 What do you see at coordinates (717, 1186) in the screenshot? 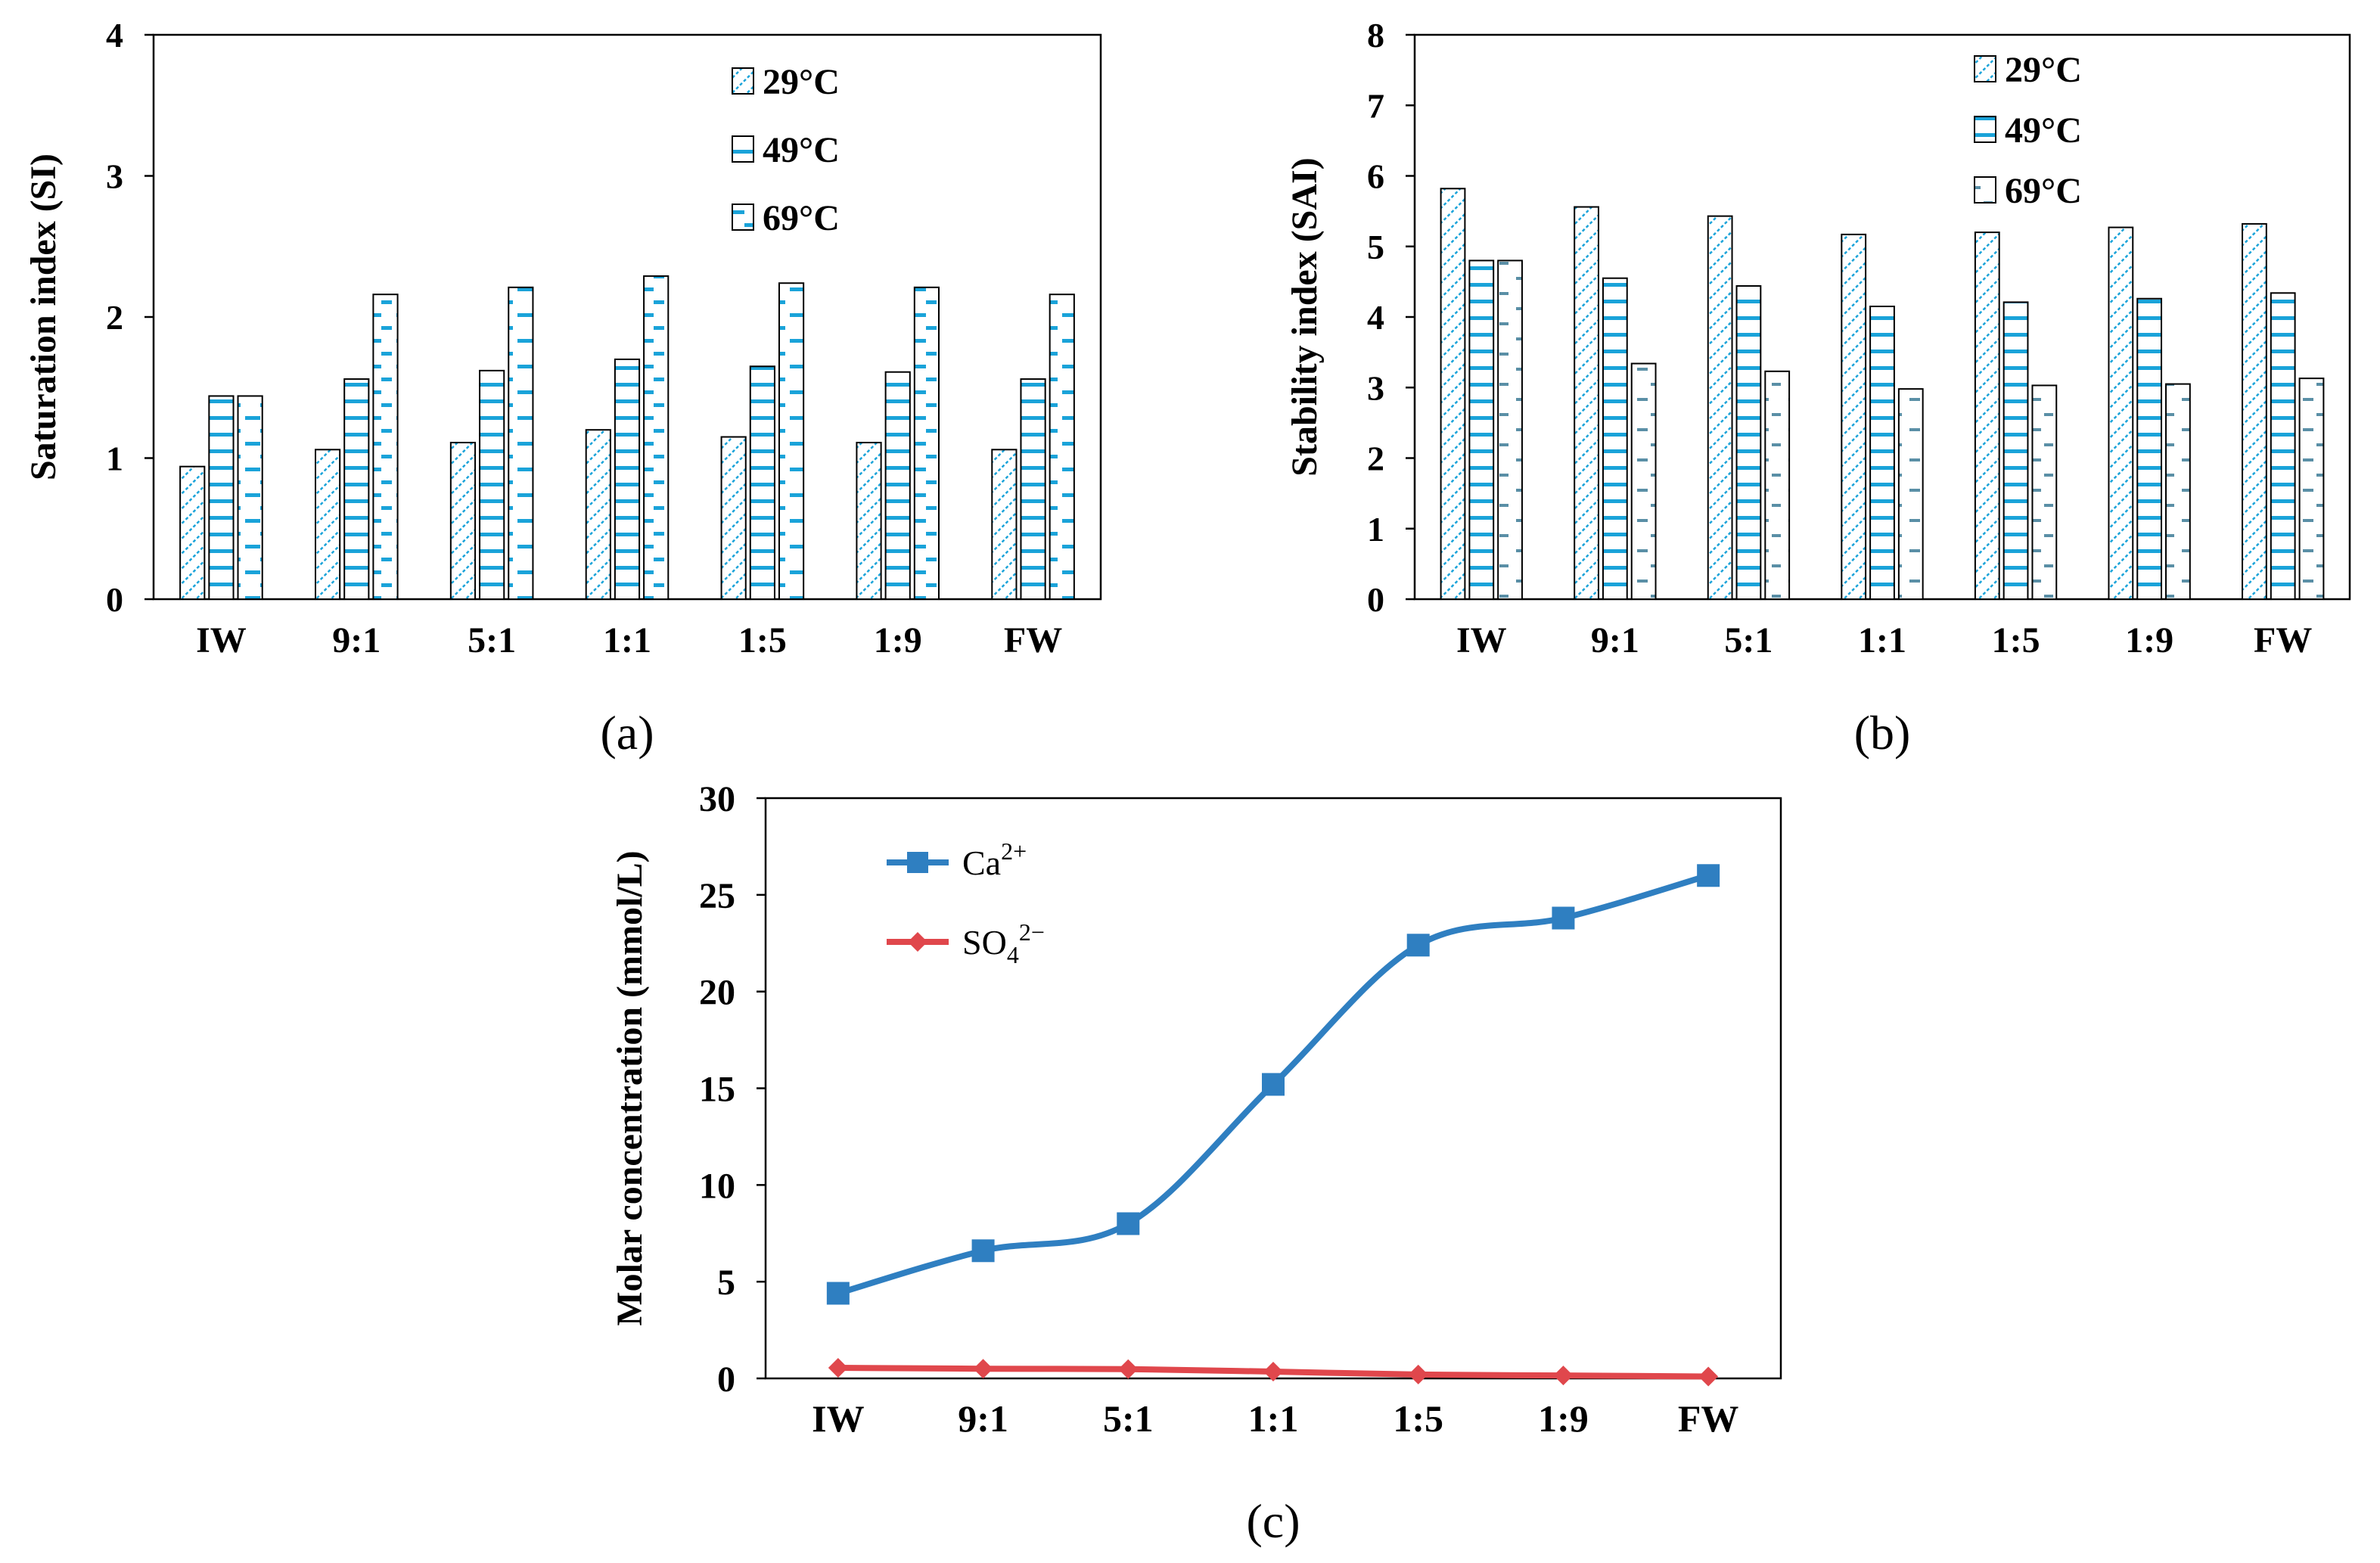
I see `y-tick-label: 10` at bounding box center [717, 1186].